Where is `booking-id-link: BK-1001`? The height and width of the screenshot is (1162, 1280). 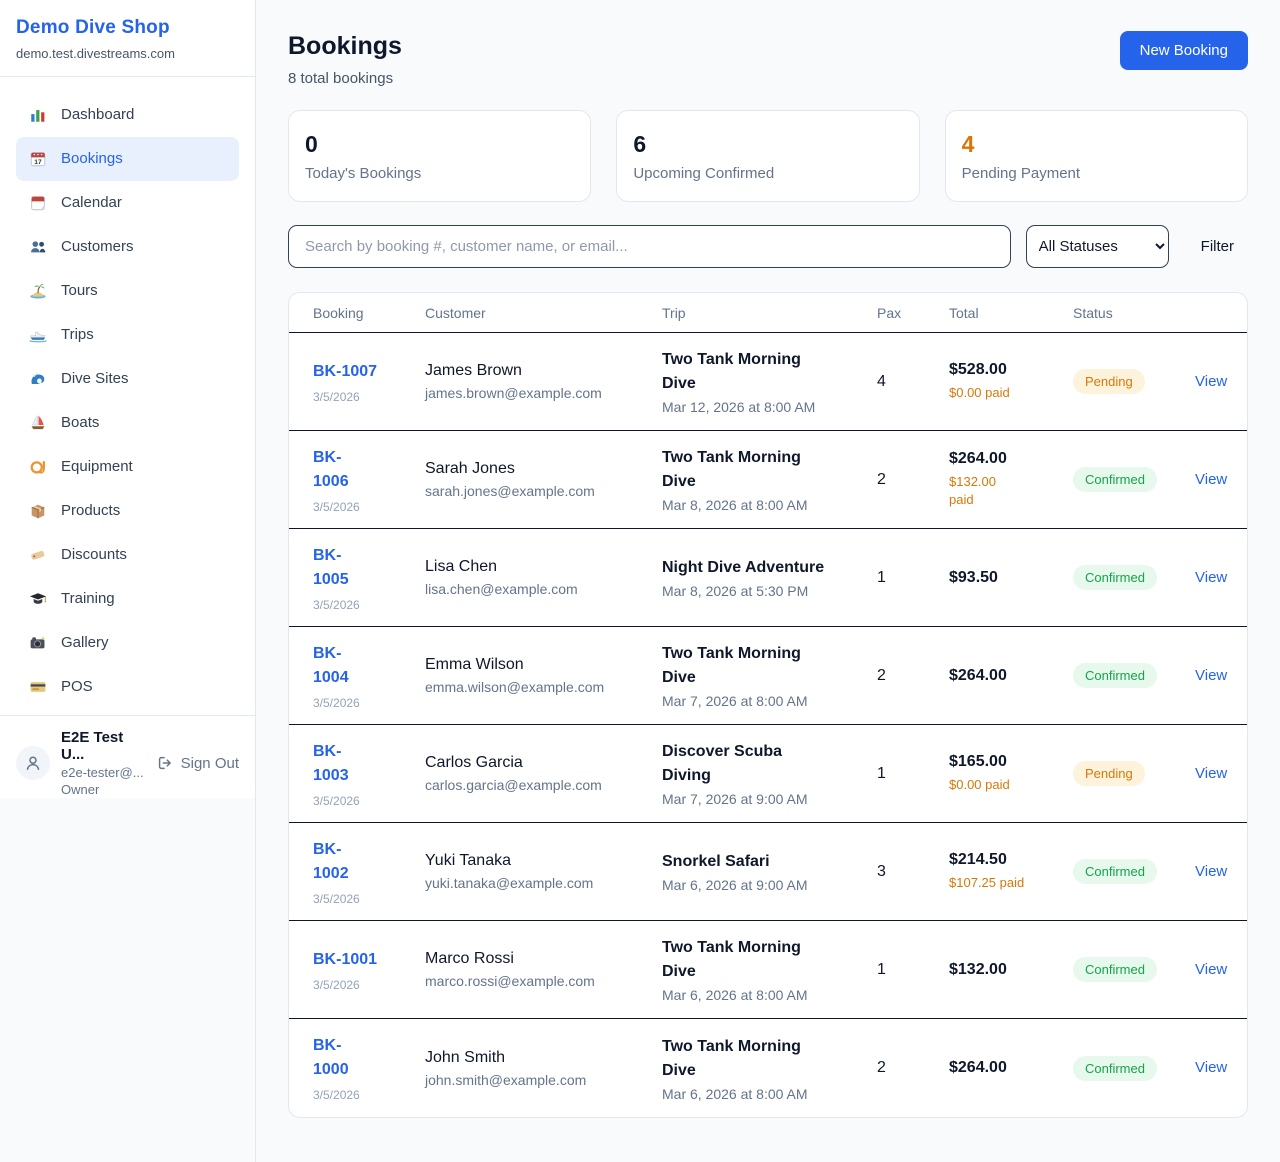 booking-id-link: BK-1001 is located at coordinates (345, 959).